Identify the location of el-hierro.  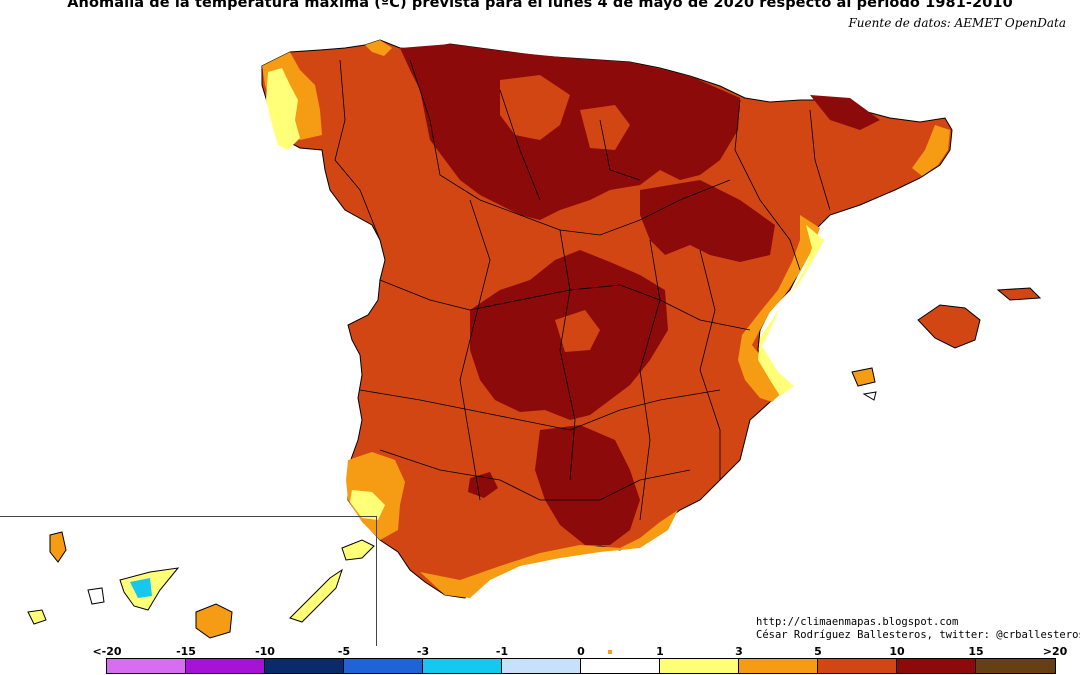
(37, 617).